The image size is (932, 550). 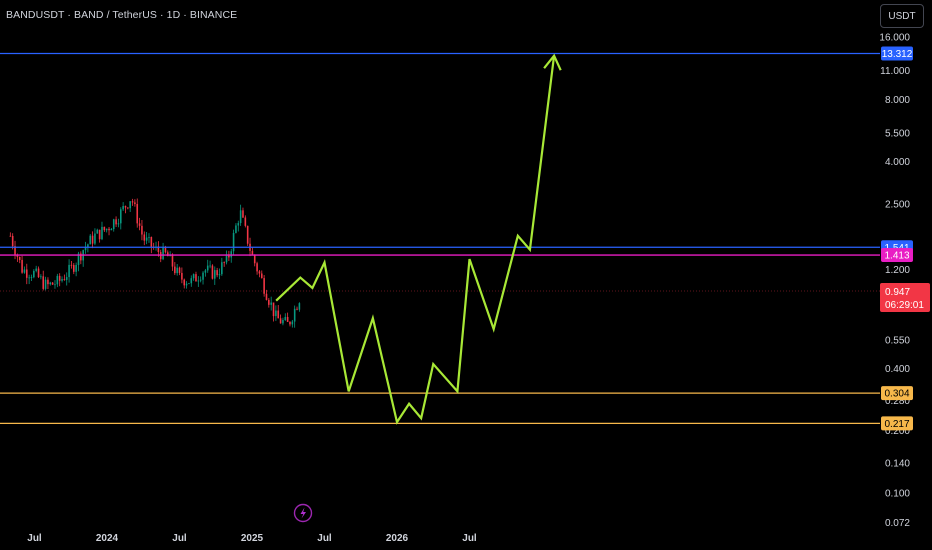 I want to click on price-tick-8: 0.400, so click(x=897, y=369).